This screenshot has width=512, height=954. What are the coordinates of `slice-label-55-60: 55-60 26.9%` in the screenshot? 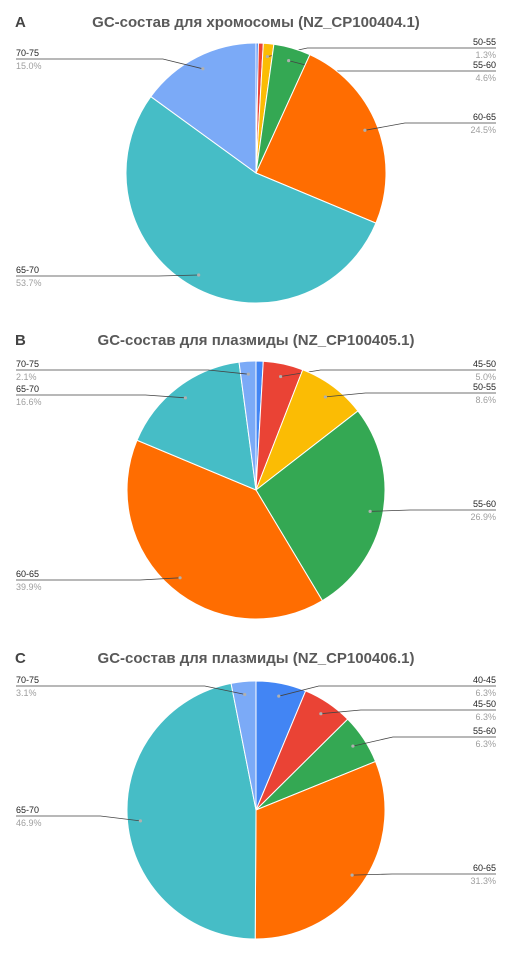 It's located at (432, 510).